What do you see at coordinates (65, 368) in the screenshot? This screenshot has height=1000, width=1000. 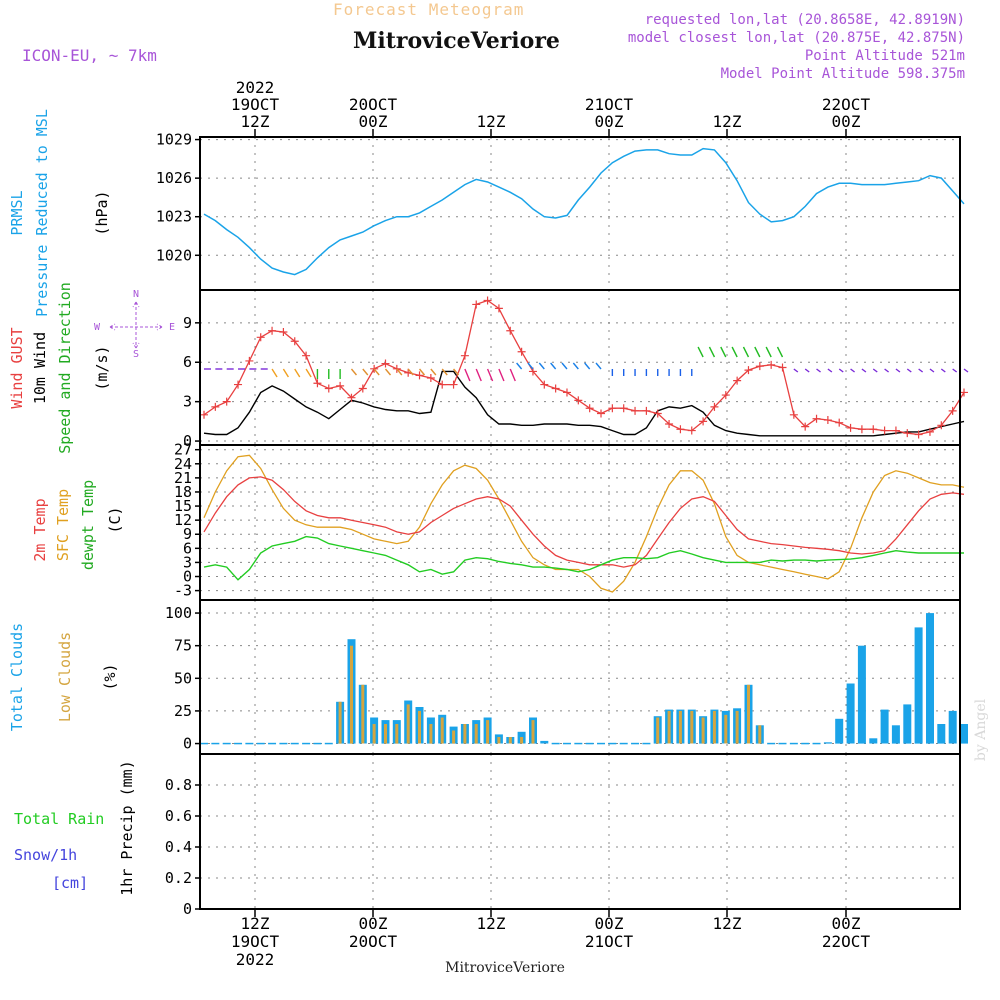 I see `wind-label-dir: Speed and Direction` at bounding box center [65, 368].